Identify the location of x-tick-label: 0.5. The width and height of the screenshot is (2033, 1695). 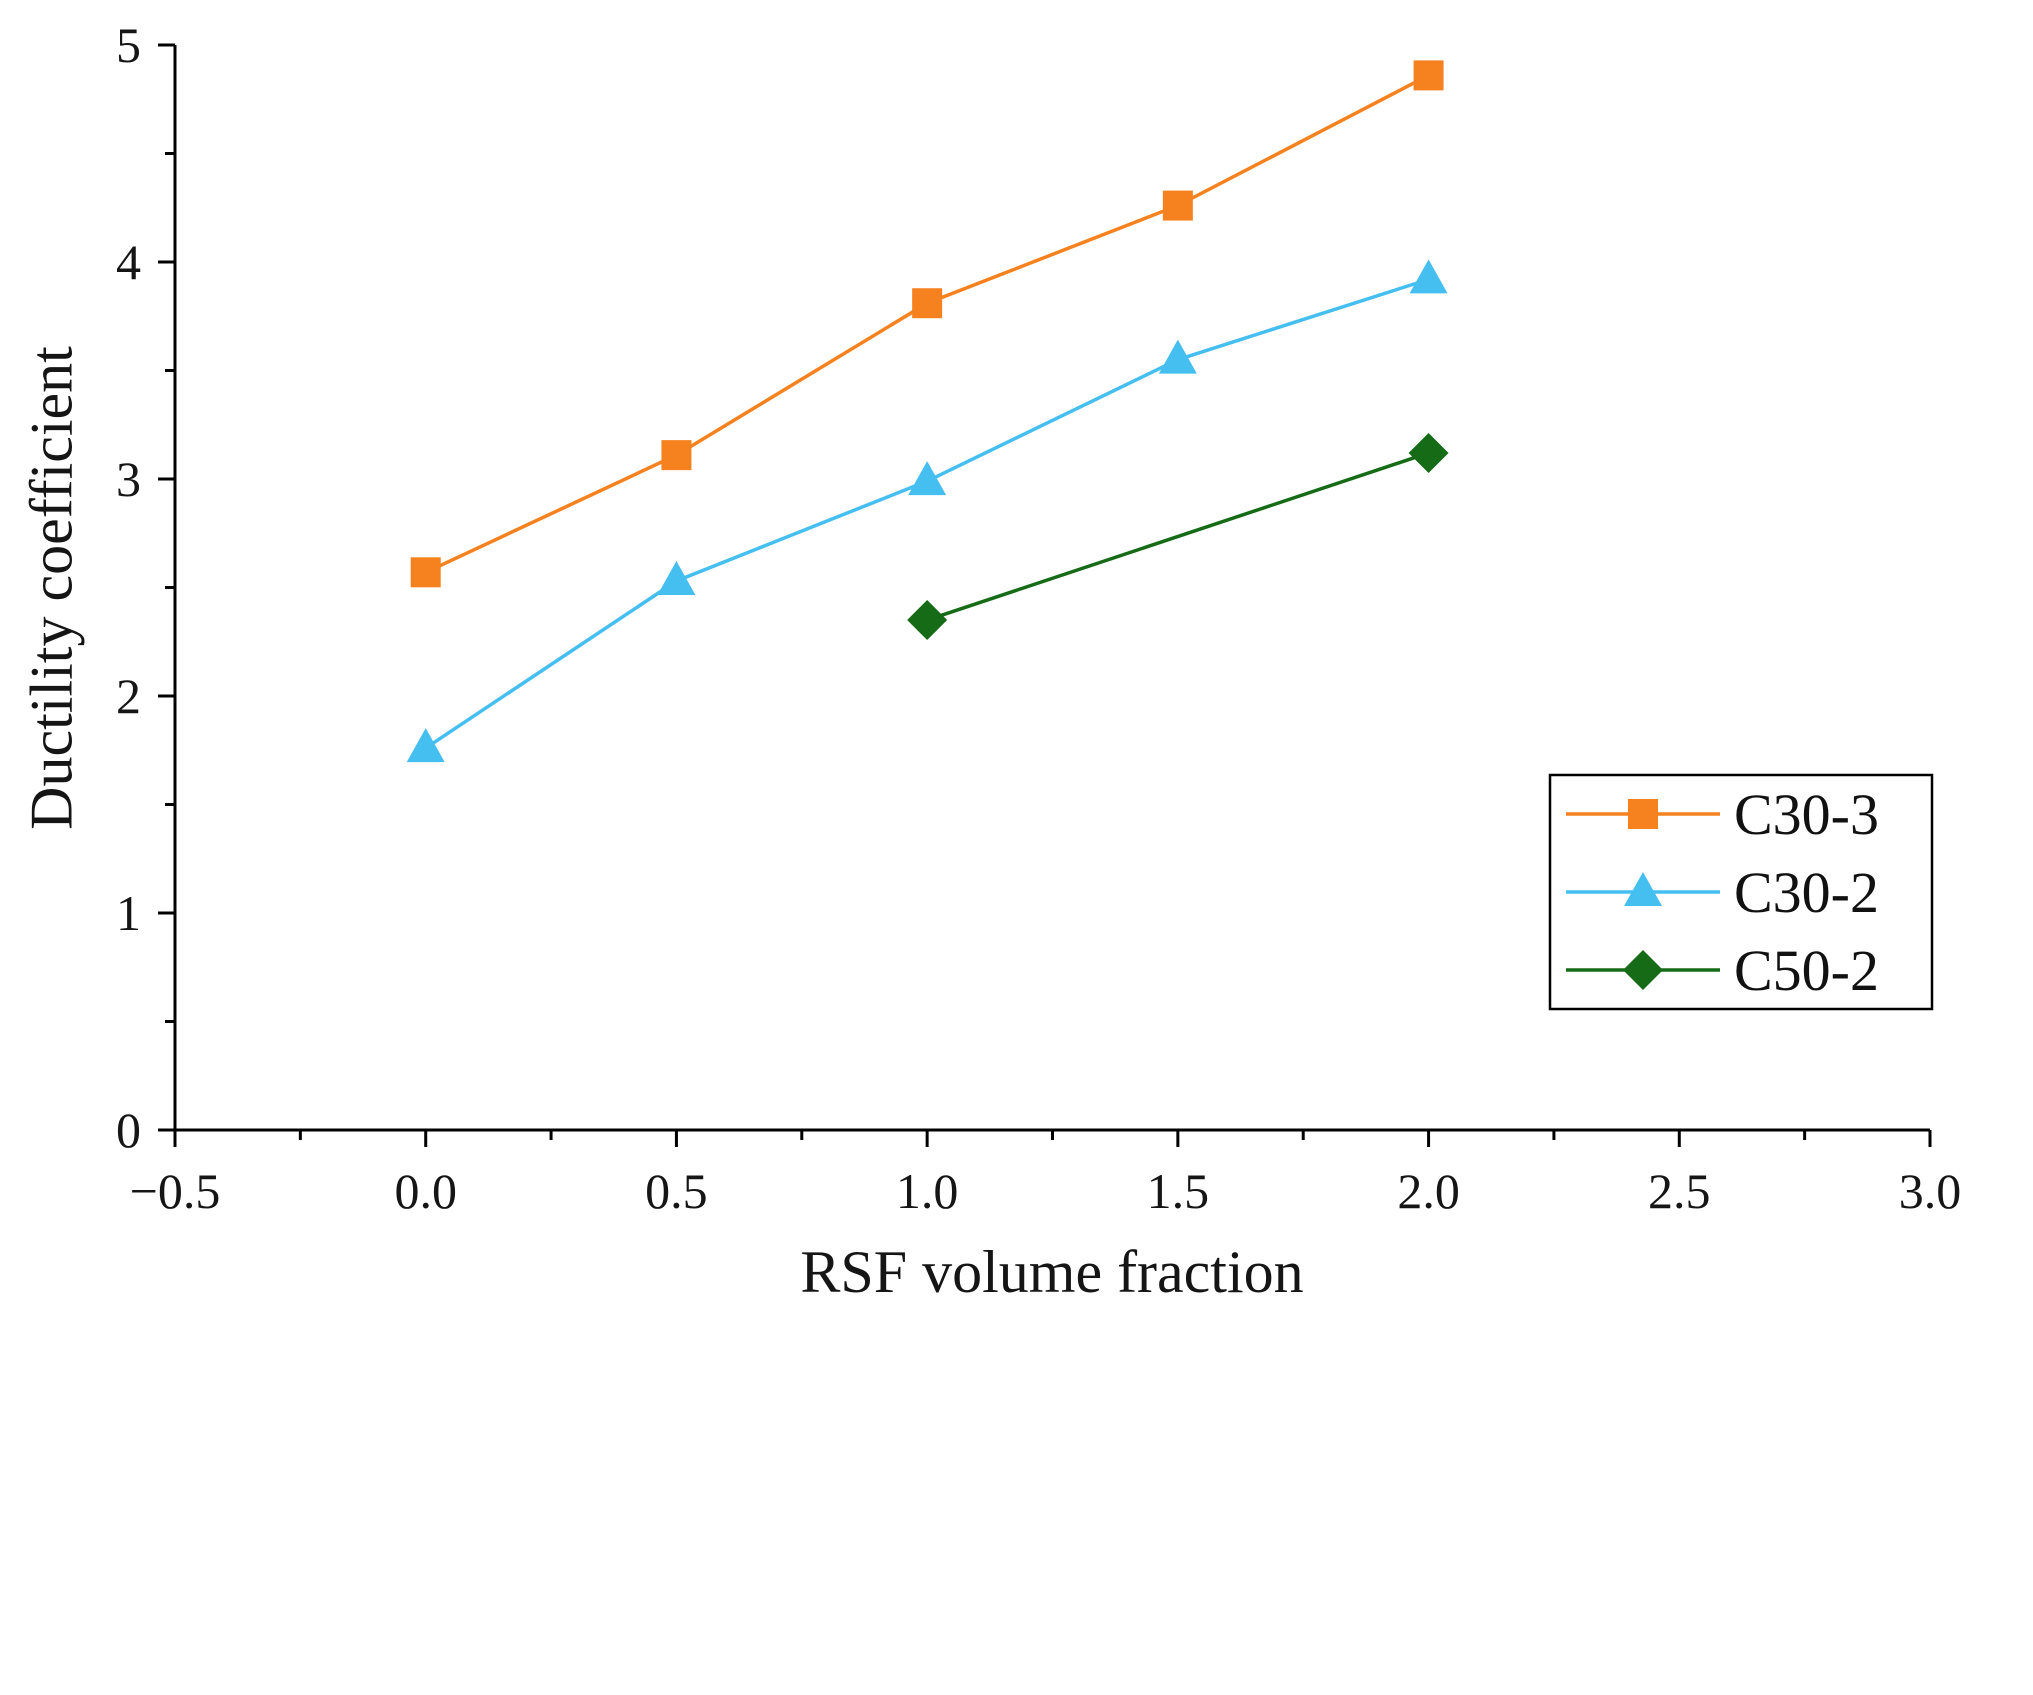
(676, 1191).